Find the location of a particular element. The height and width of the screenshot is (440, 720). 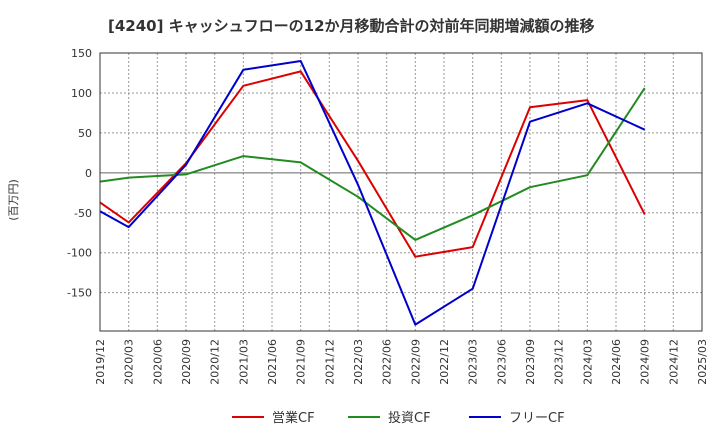

x-tick-label: 2022/06 is located at coordinates (387, 362).